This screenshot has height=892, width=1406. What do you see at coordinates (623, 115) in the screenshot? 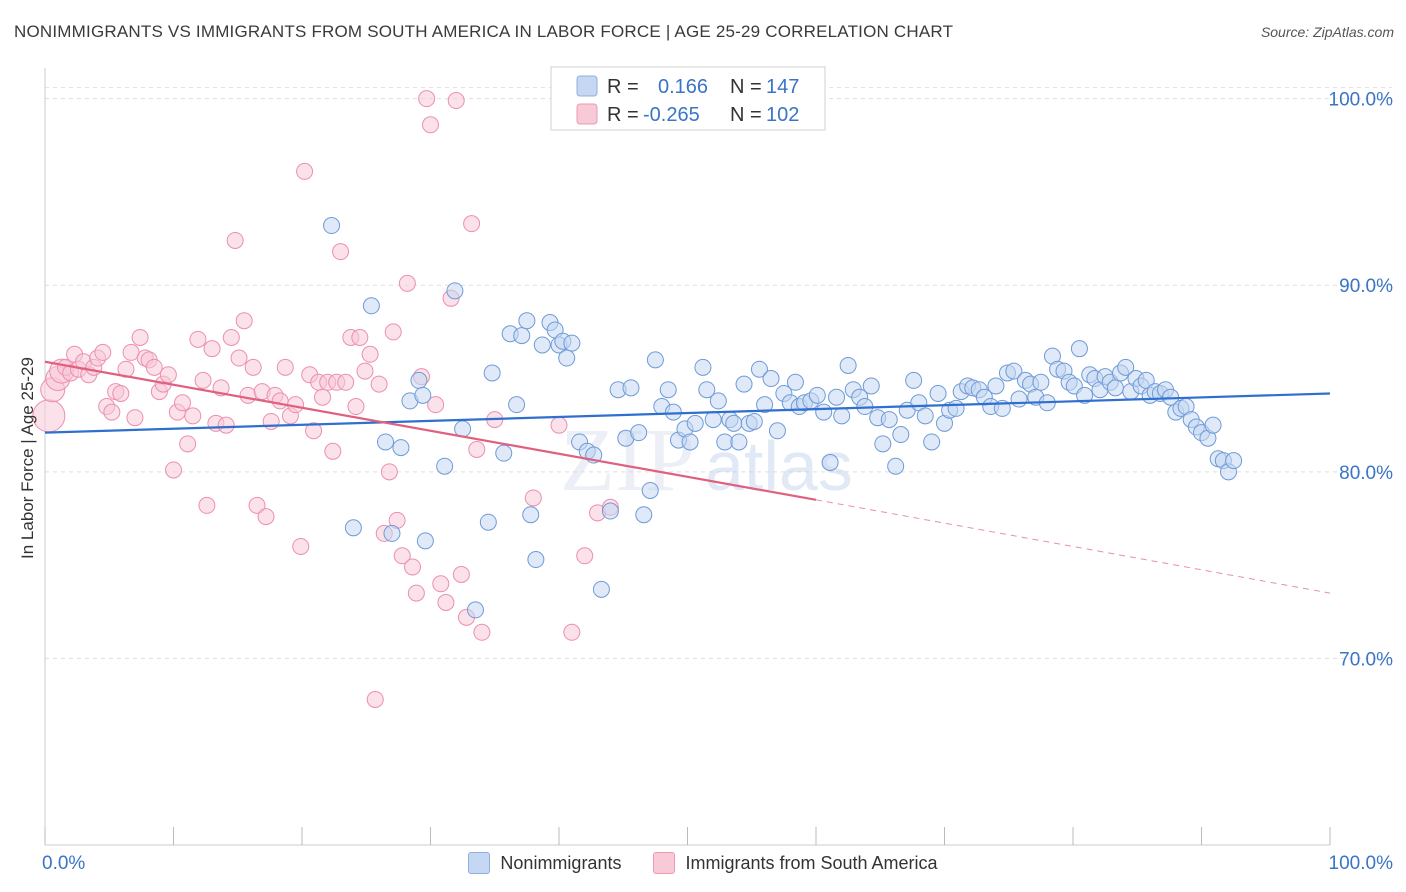
I see `legend-r-label-2: R =` at bounding box center [623, 115].